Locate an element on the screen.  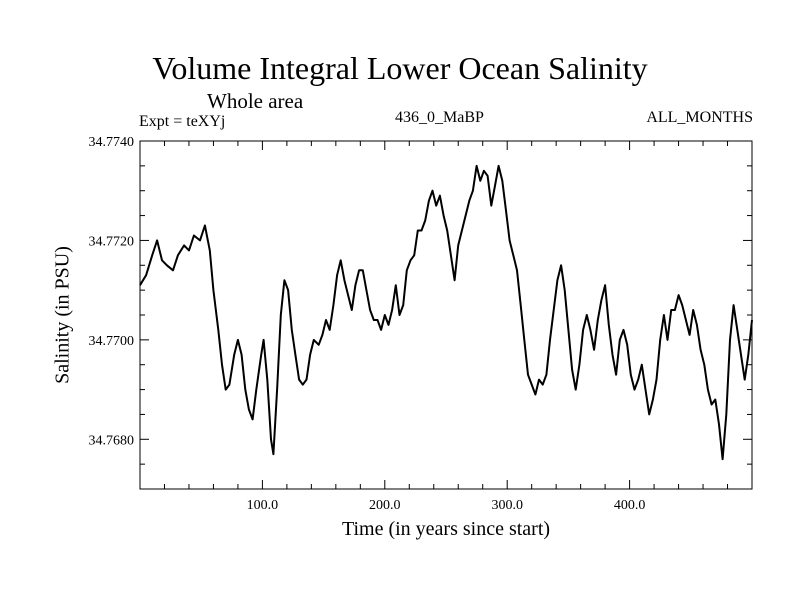
x-tick-label: 400.0 is located at coordinates (630, 505).